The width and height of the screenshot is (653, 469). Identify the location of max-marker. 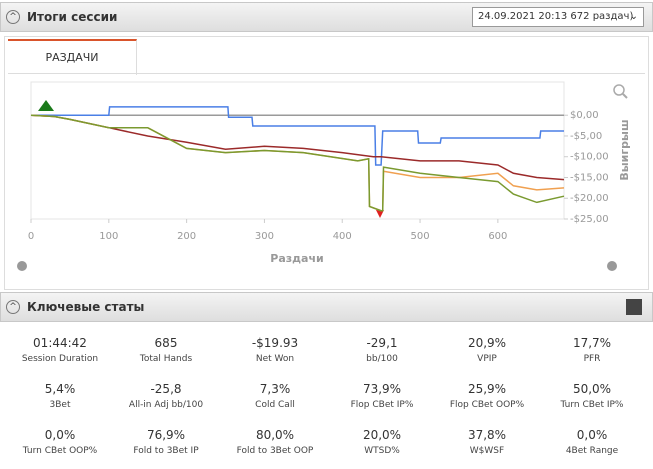
(46, 105).